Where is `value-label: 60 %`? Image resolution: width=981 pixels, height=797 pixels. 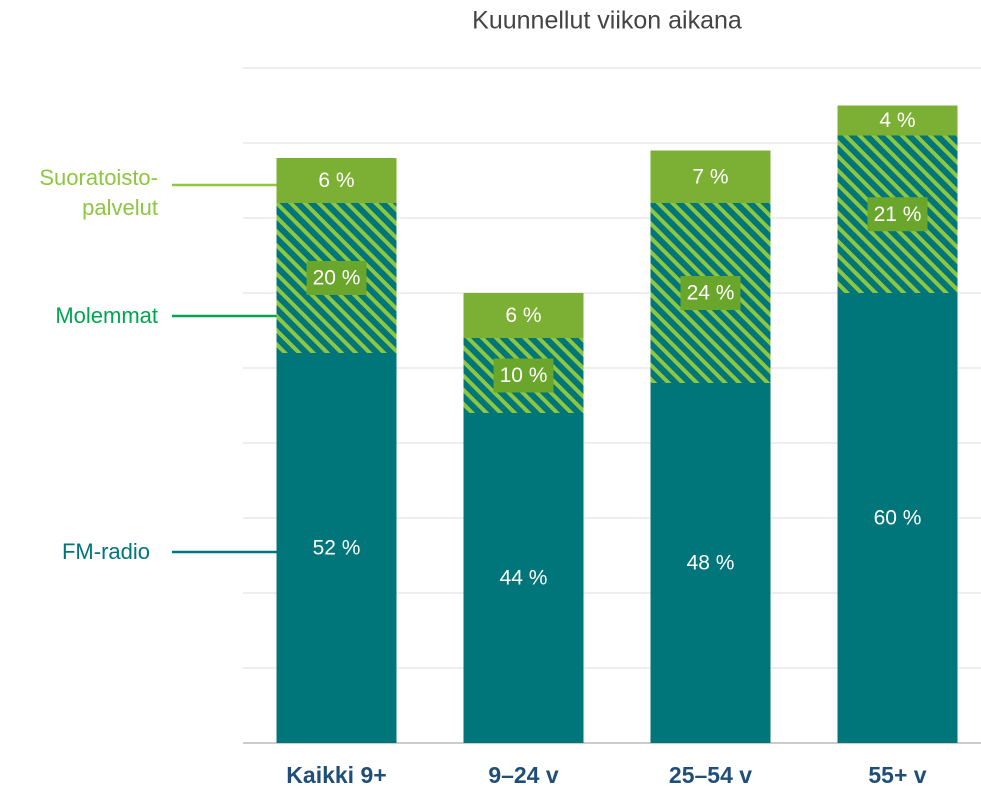
value-label: 60 % is located at coordinates (898, 518).